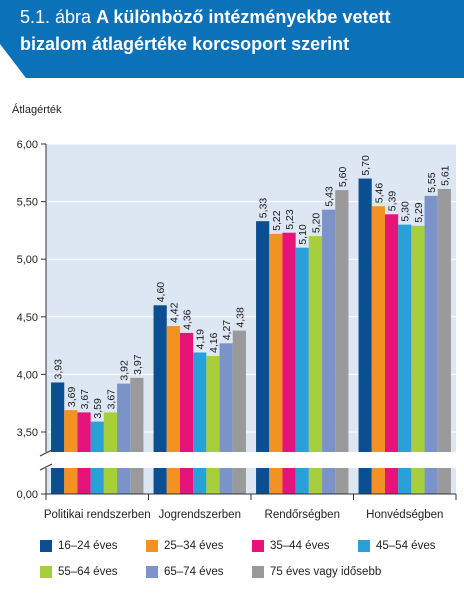 This screenshot has height=596, width=464. Describe the element at coordinates (188, 319) in the screenshot. I see `data-label: 4,36` at that location.